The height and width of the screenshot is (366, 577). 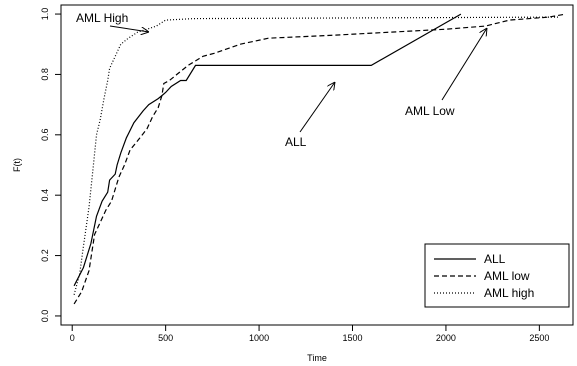 What do you see at coordinates (72, 338) in the screenshot?
I see `x-tick-label: 0` at bounding box center [72, 338].